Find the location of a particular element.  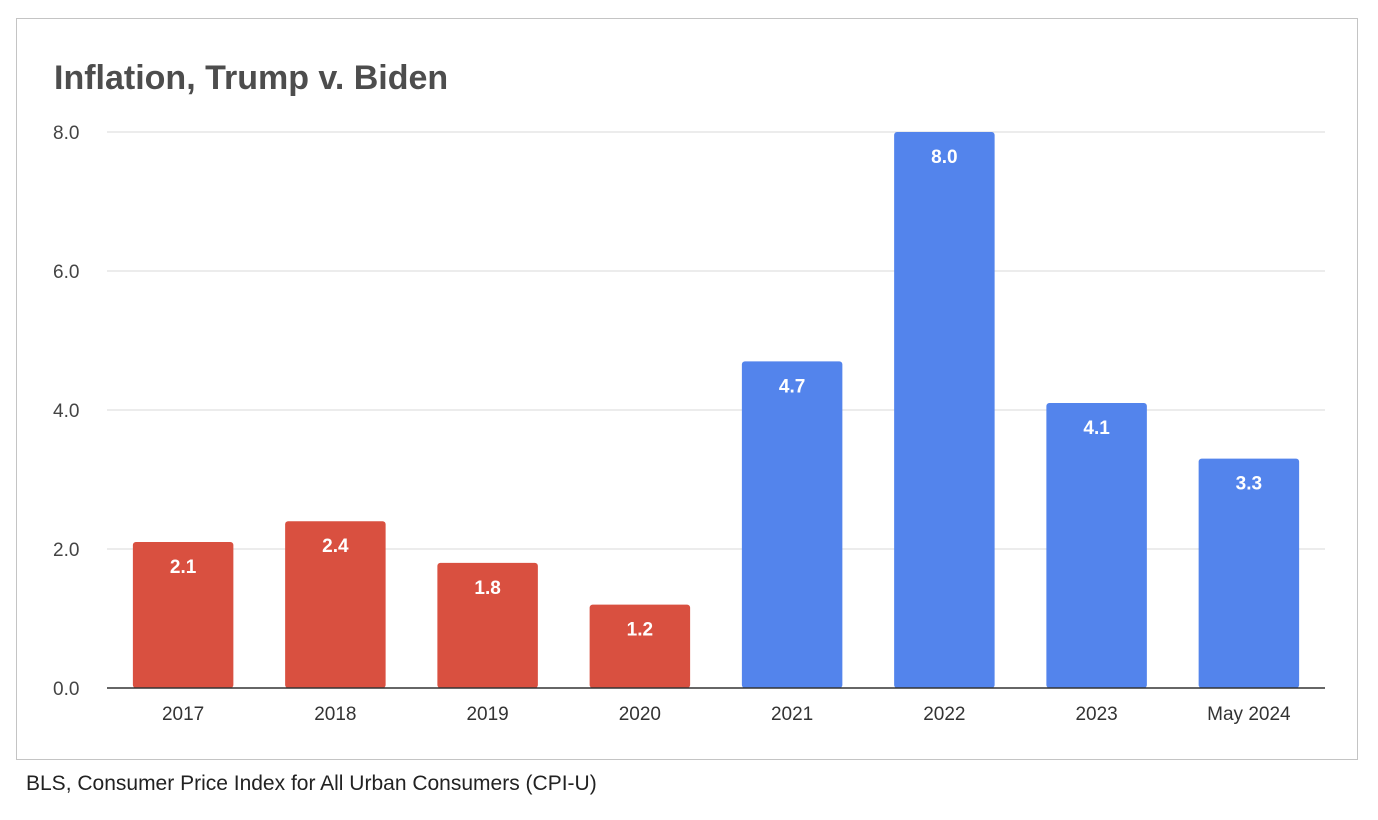

x-tick-label: 2021 is located at coordinates (792, 714).